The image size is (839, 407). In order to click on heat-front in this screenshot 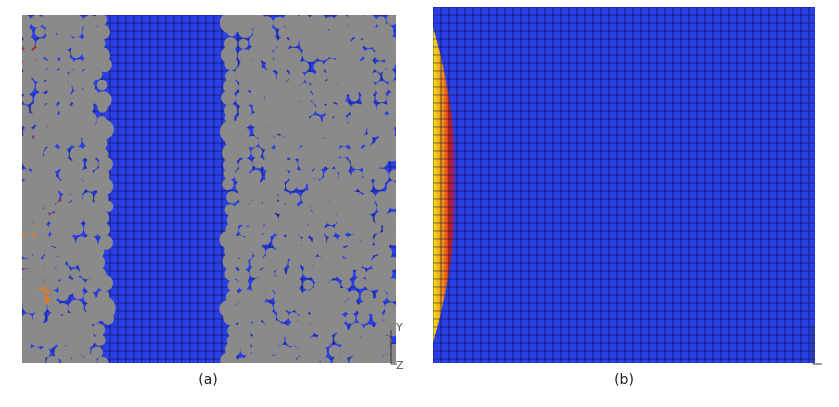, I will do `click(444, 185)`.